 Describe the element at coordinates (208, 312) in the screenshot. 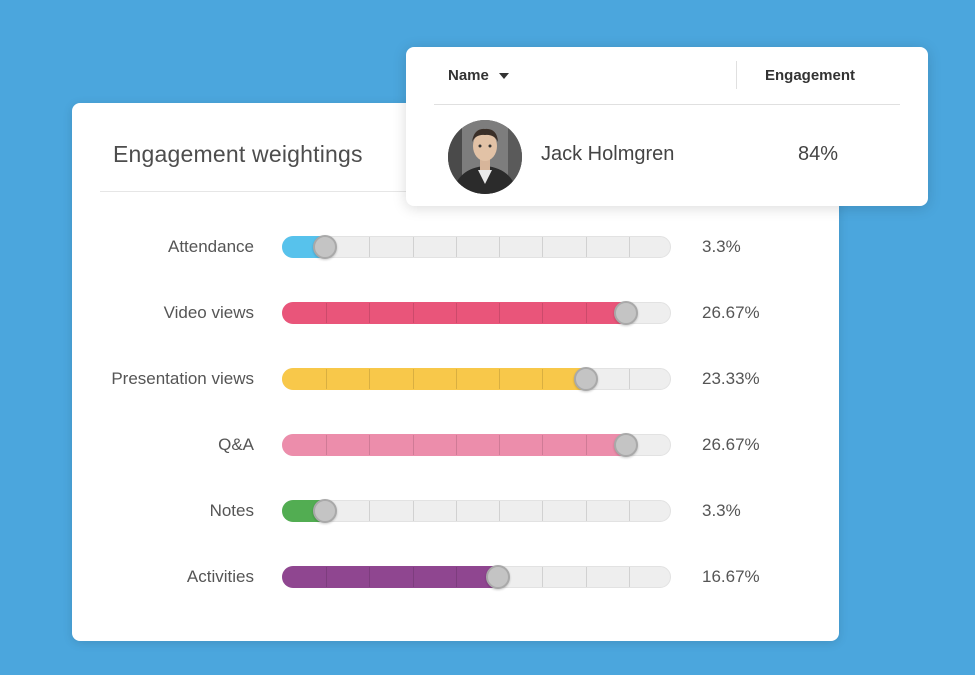

I see `row-label: Video views` at that location.